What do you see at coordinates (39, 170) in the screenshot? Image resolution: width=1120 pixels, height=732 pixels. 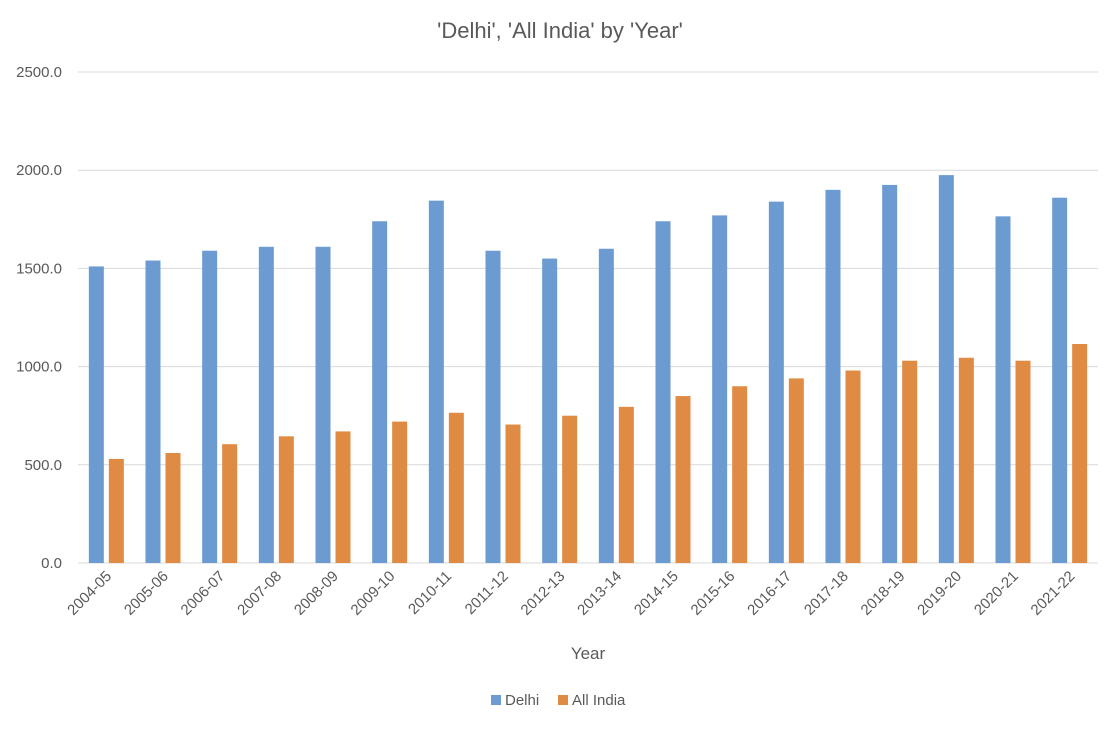 I see `y-tick-label: 2000.0` at bounding box center [39, 170].